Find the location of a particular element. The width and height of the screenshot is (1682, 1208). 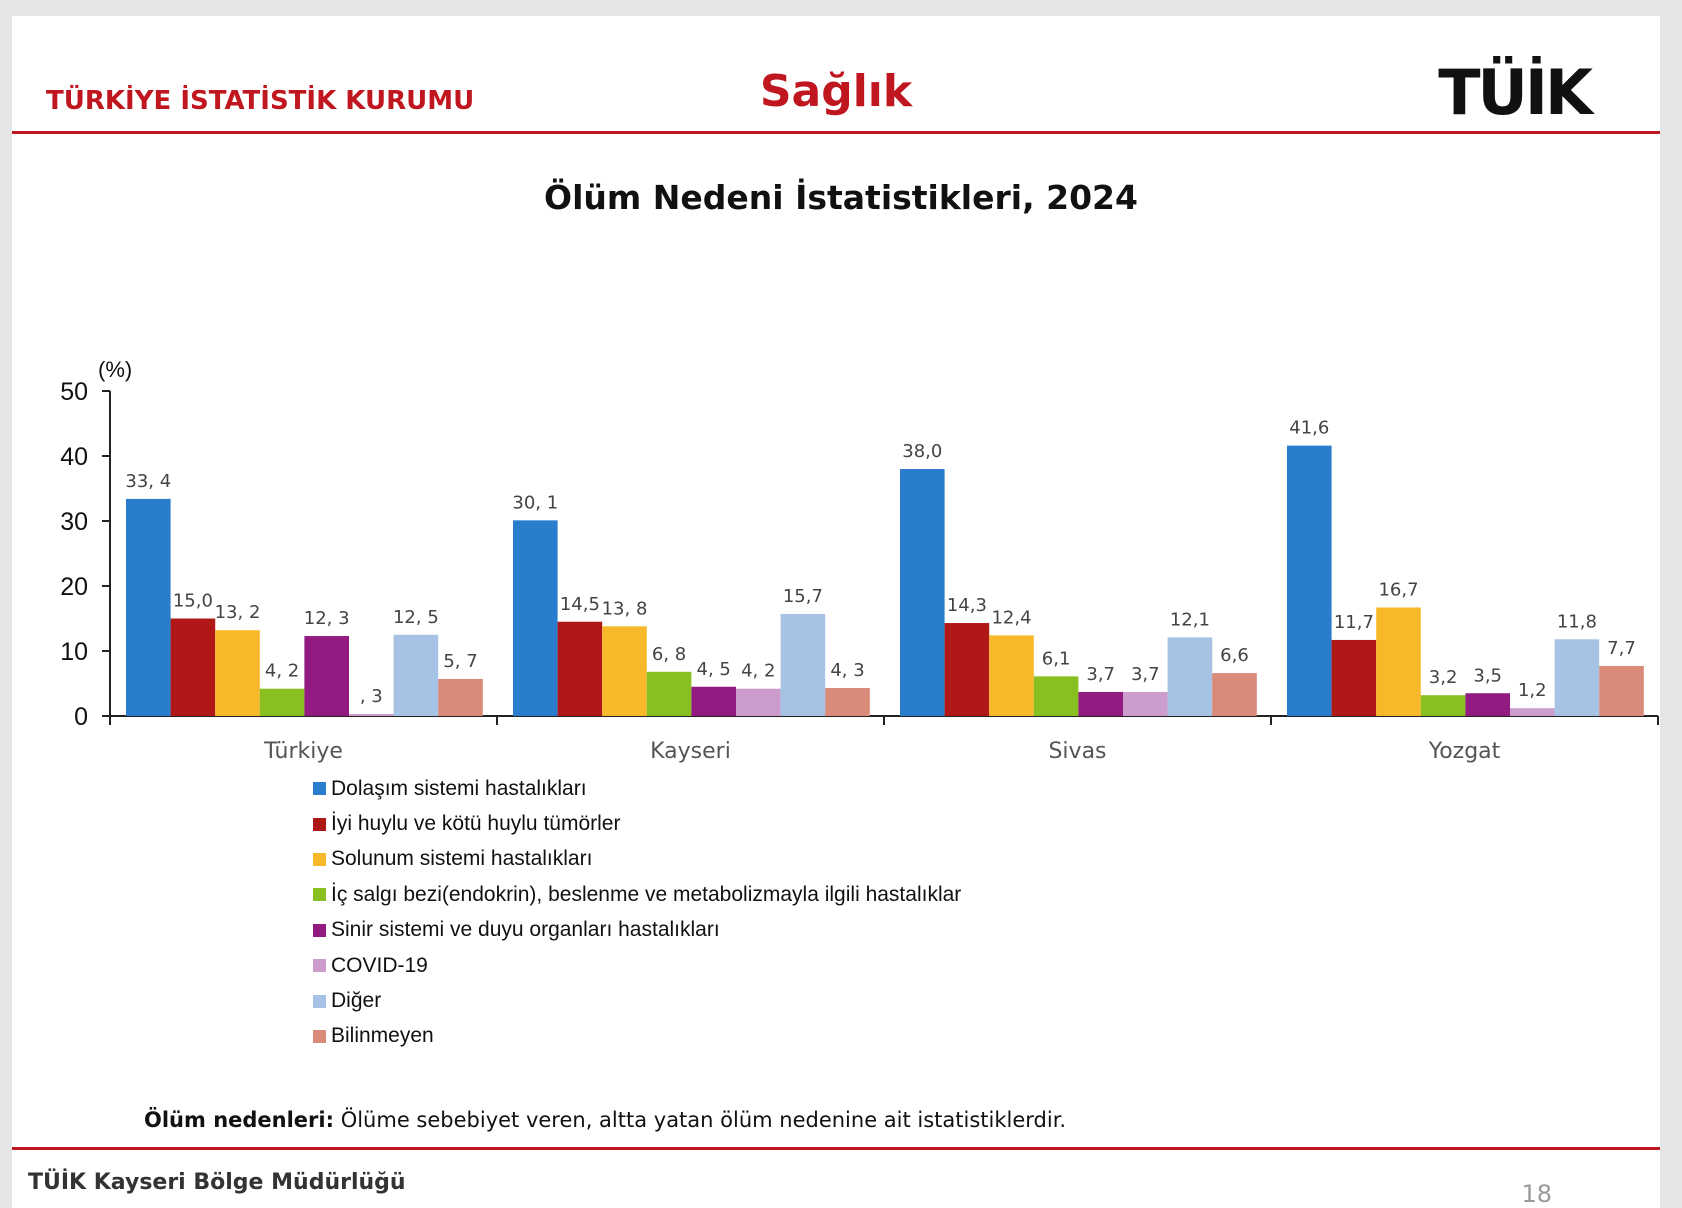

y-axis-label: (%) is located at coordinates (115, 369).